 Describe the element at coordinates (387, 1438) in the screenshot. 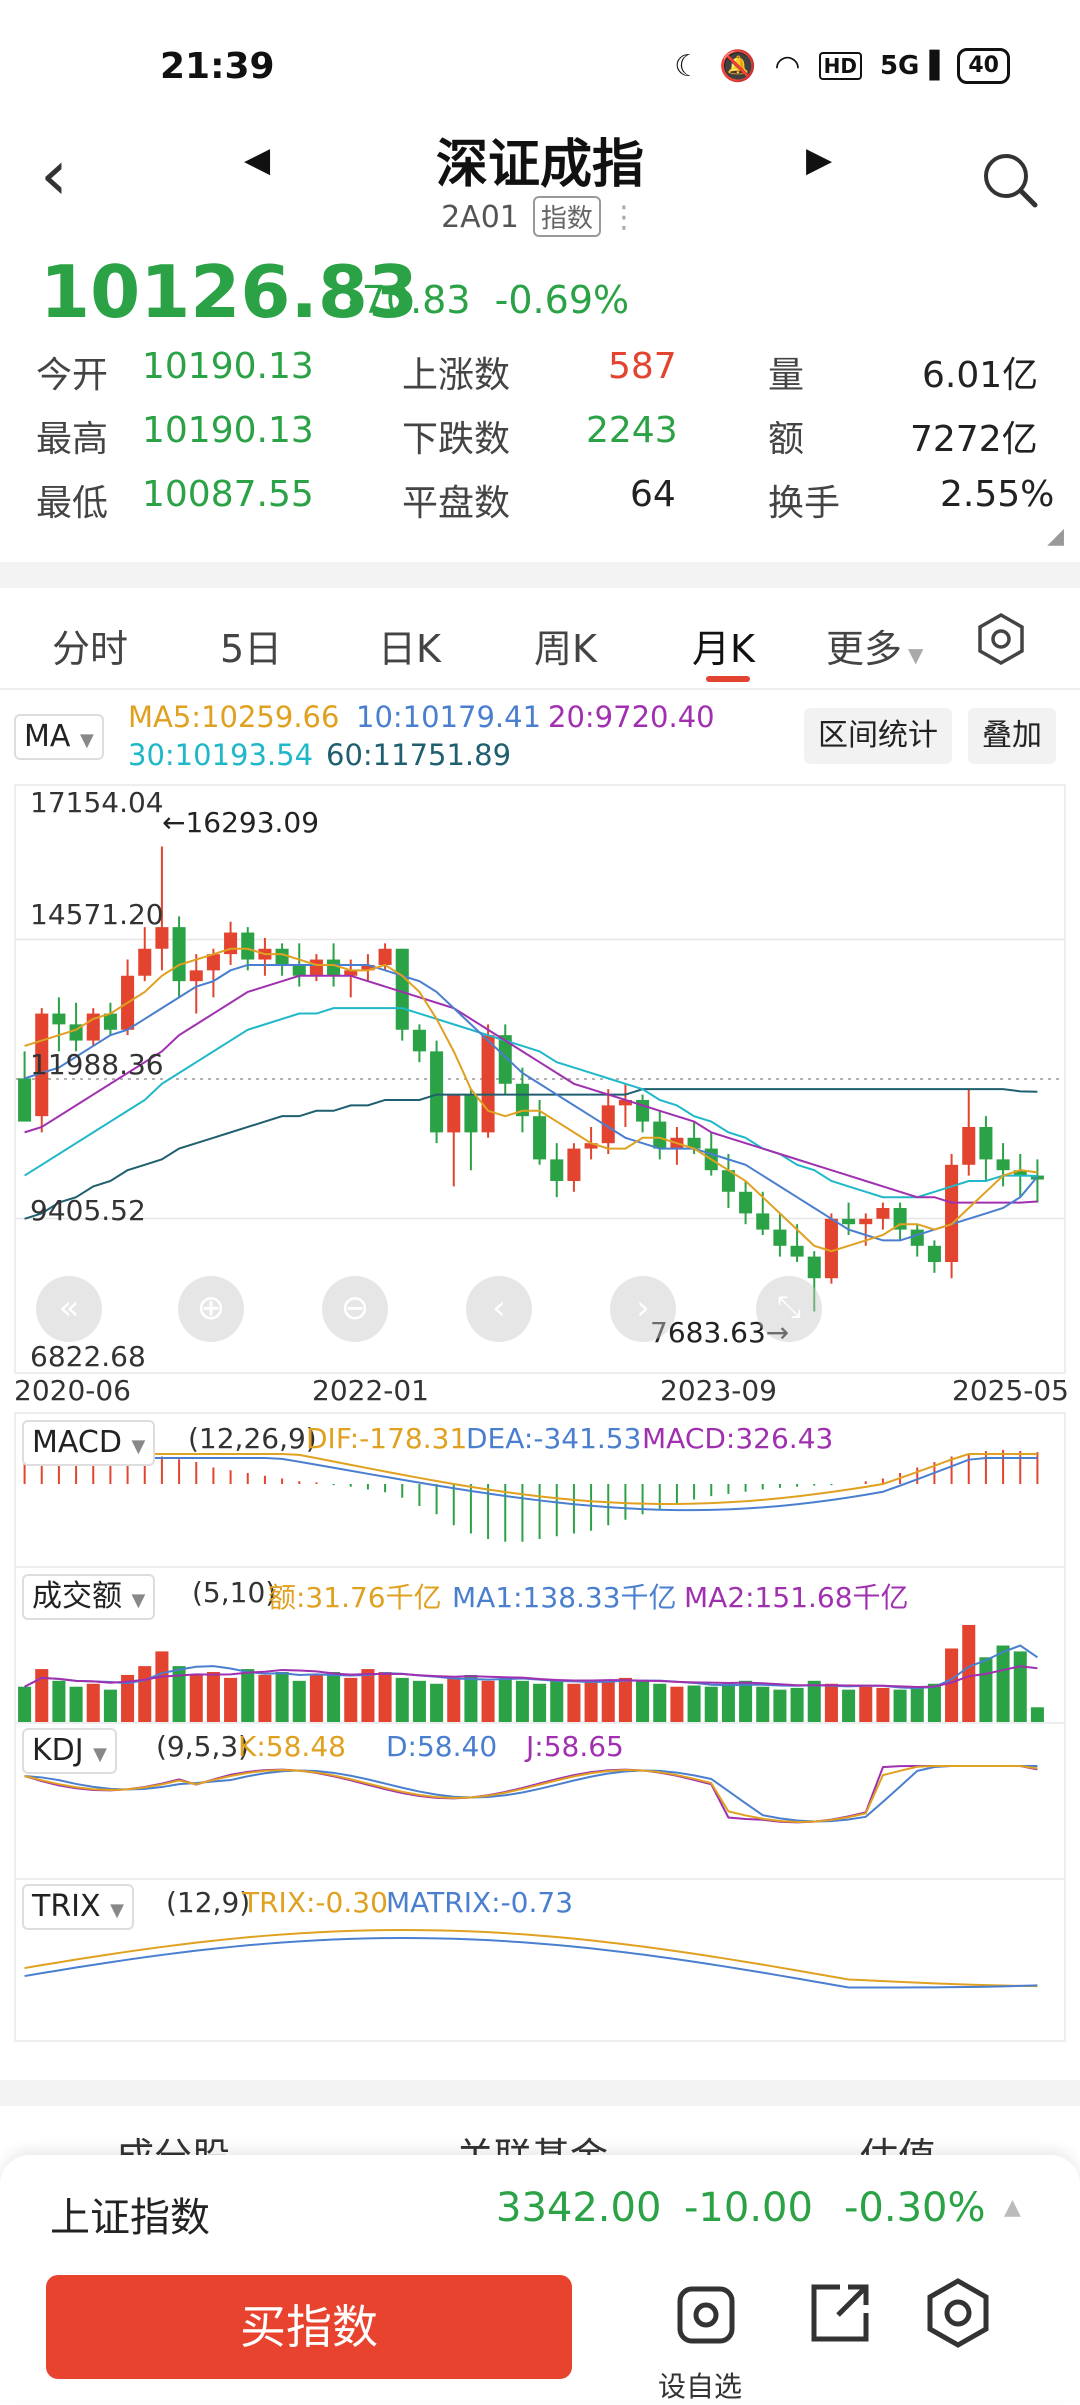

I see `macd-dif: DIF:-178.31` at that location.